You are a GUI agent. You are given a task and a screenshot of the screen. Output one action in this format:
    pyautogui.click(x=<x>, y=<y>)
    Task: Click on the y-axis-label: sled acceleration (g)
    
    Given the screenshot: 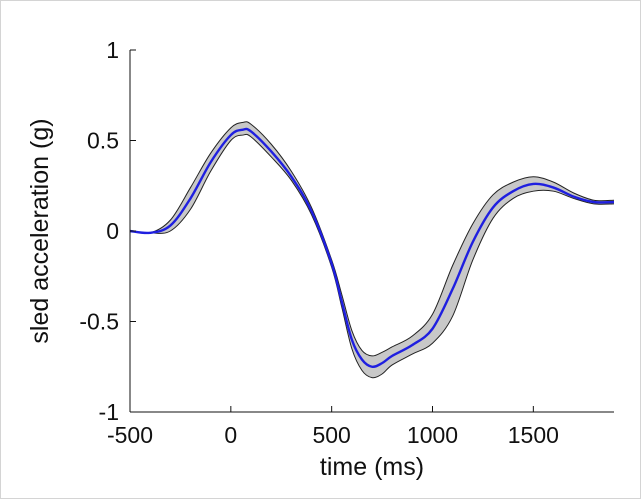 What is the action you would take?
    pyautogui.click(x=40, y=230)
    